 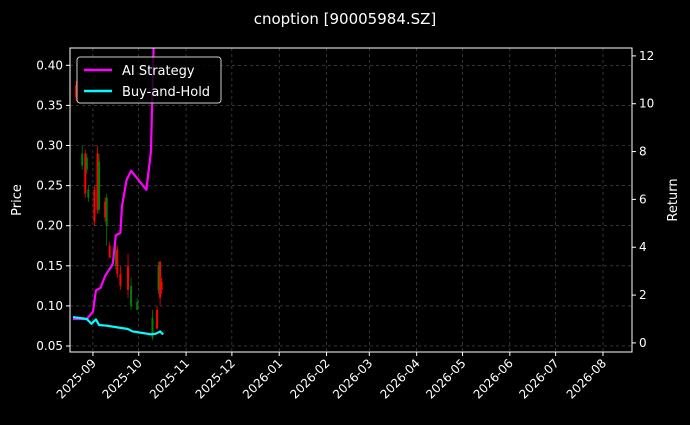 What do you see at coordinates (166, 92) in the screenshot?
I see `legend-label-buy-and-hold: Buy-and-Hold` at bounding box center [166, 92].